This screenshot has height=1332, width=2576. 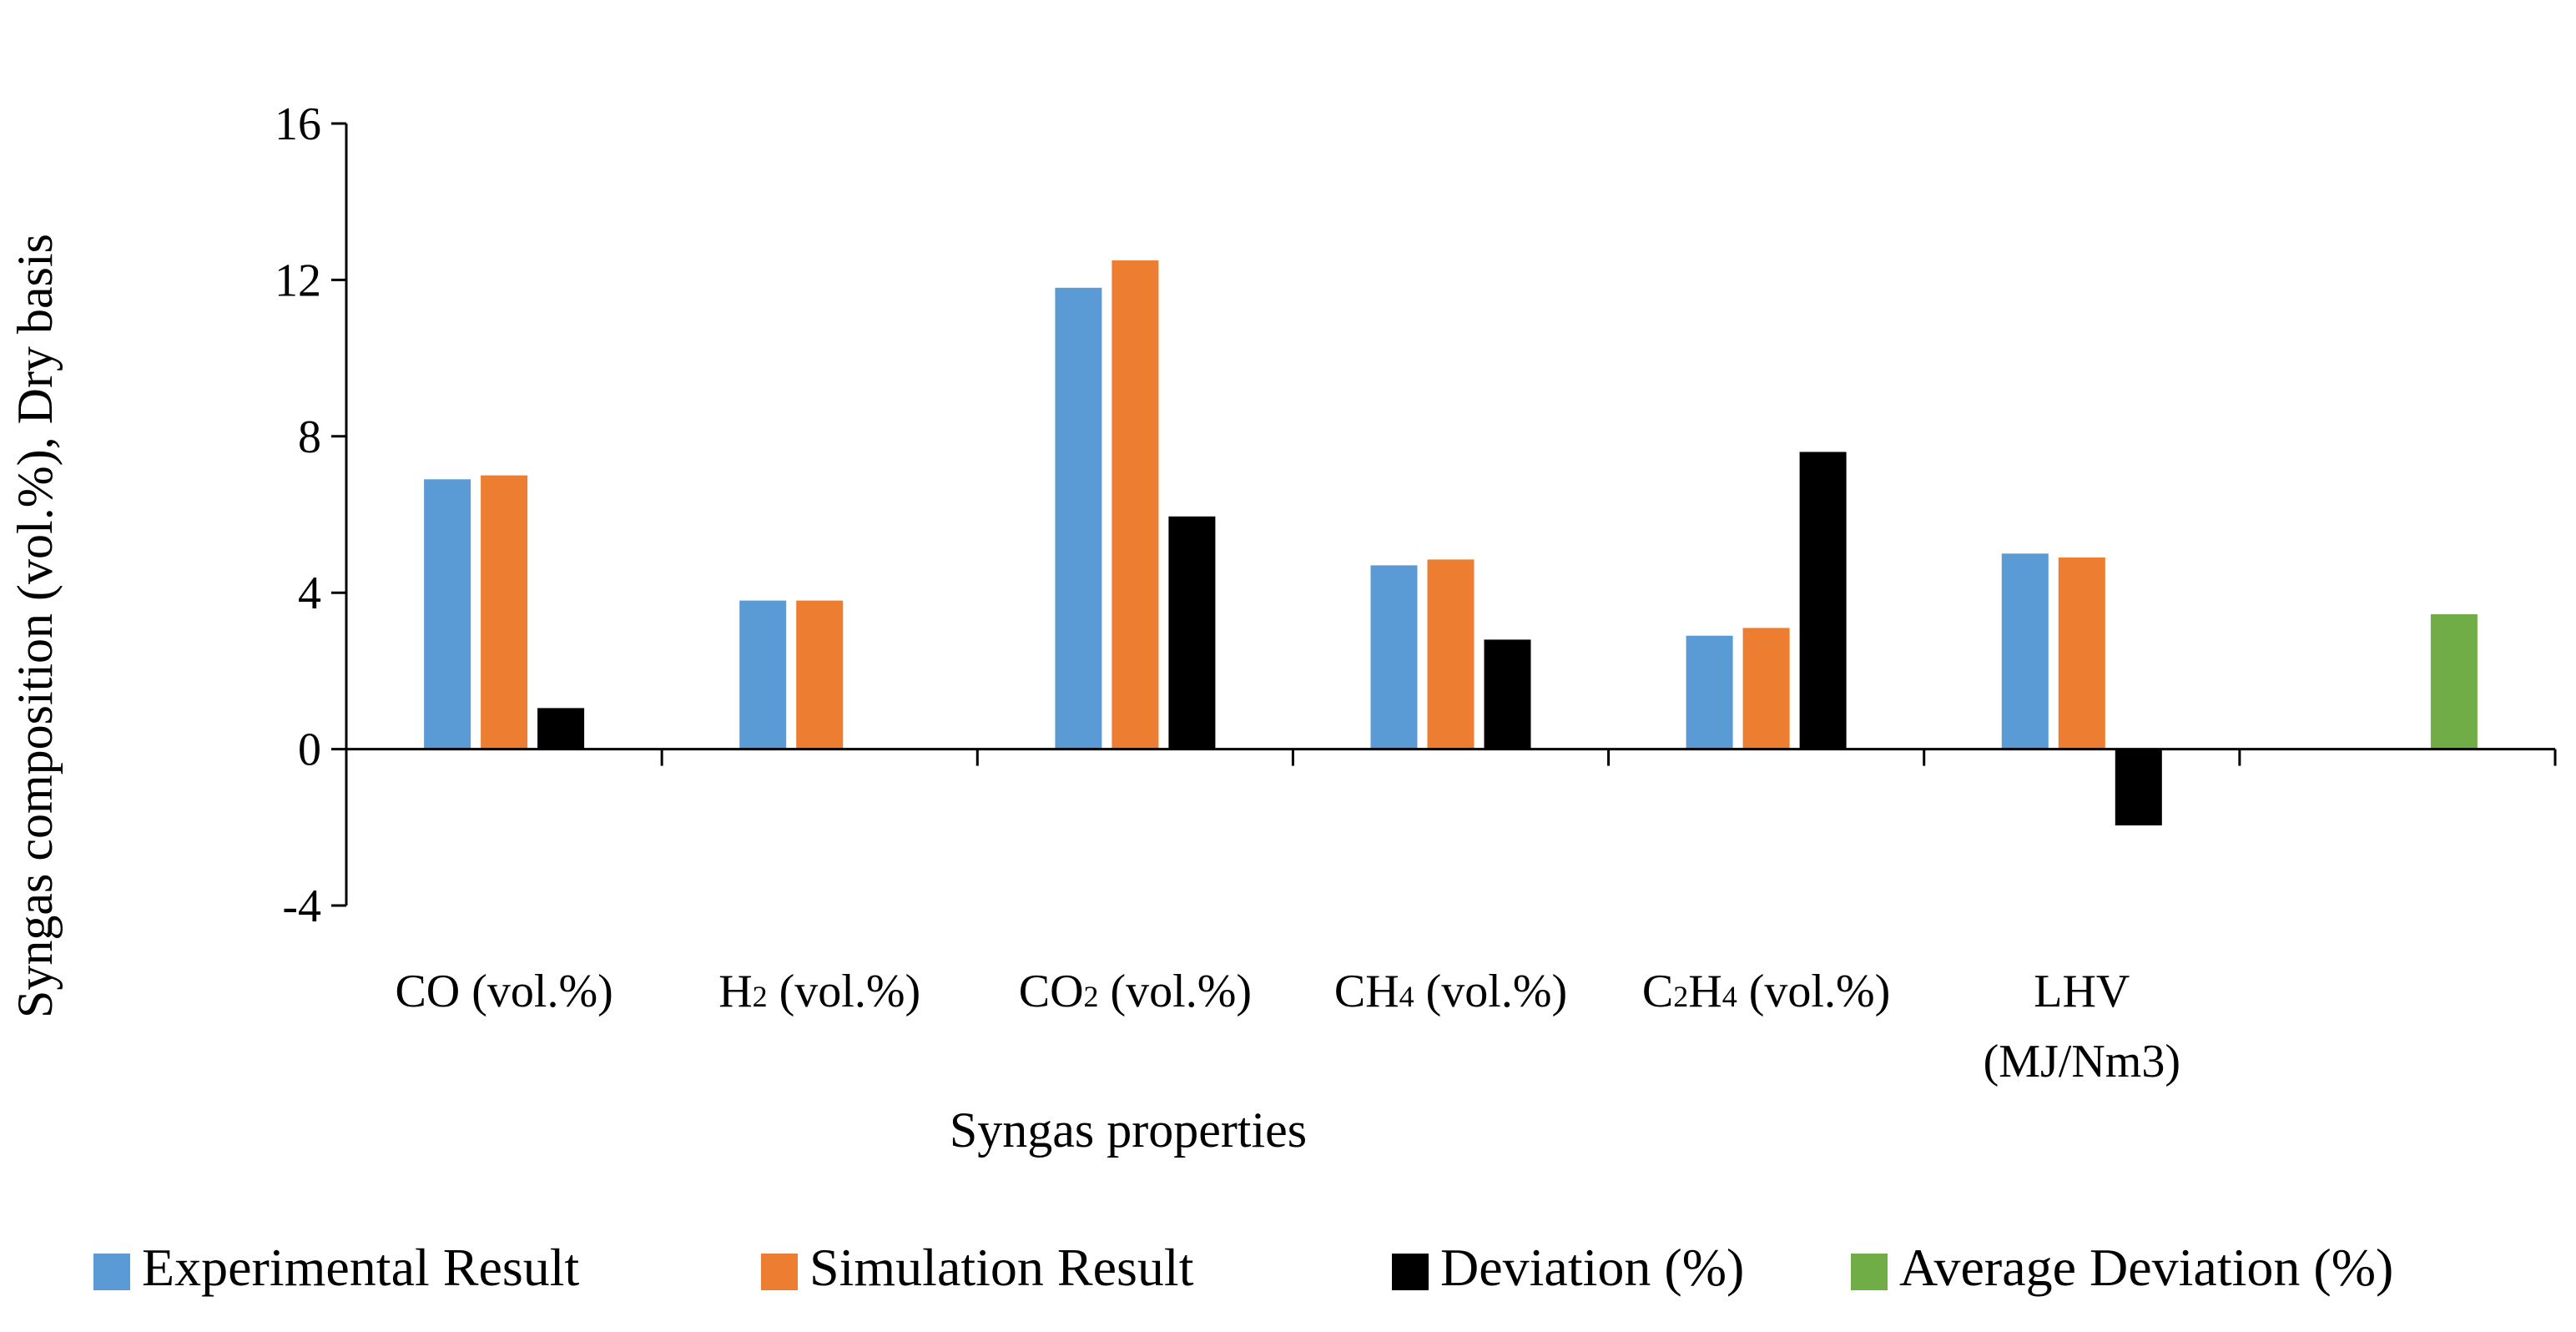 What do you see at coordinates (2146, 1267) in the screenshot?
I see `legend-label-average-deviation: Average Deviation (%)` at bounding box center [2146, 1267].